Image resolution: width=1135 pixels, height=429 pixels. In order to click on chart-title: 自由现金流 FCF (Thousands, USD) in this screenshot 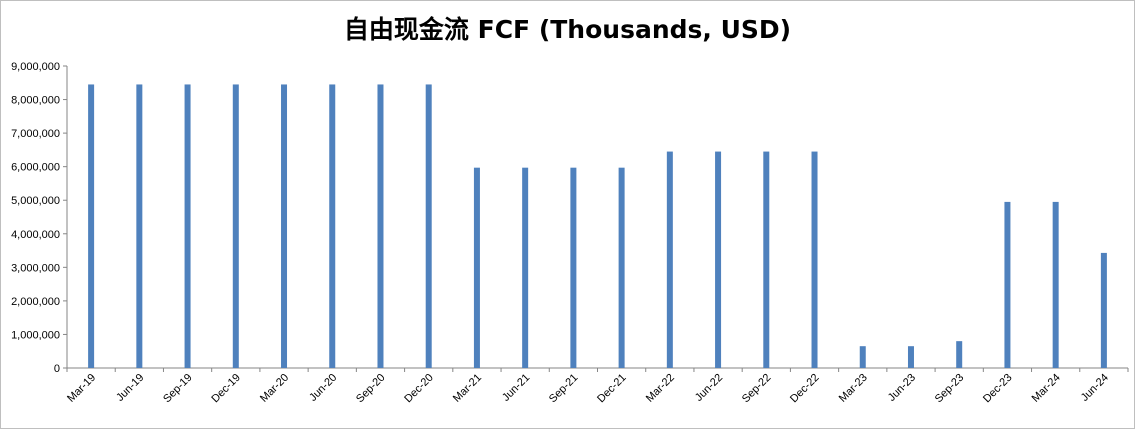, I will do `click(567, 29)`.